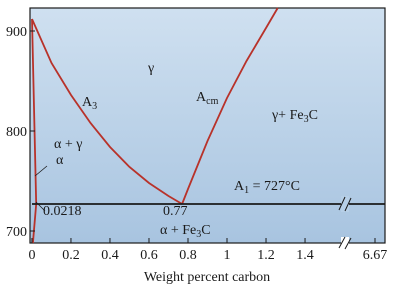 The width and height of the screenshot is (408, 294). What do you see at coordinates (287, 115) in the screenshot?
I see `annotation-part: γ+ Fe` at bounding box center [287, 115].